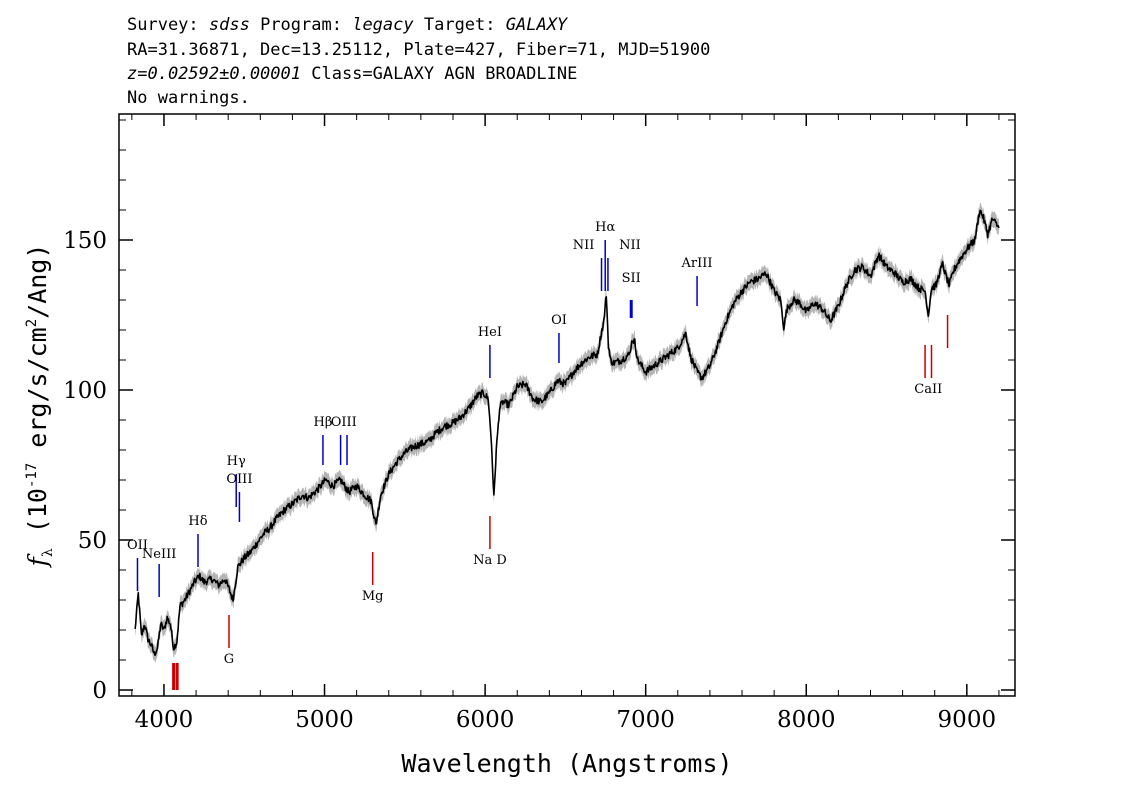 The width and height of the screenshot is (1134, 810). I want to click on marker-g: G, so click(229, 641).